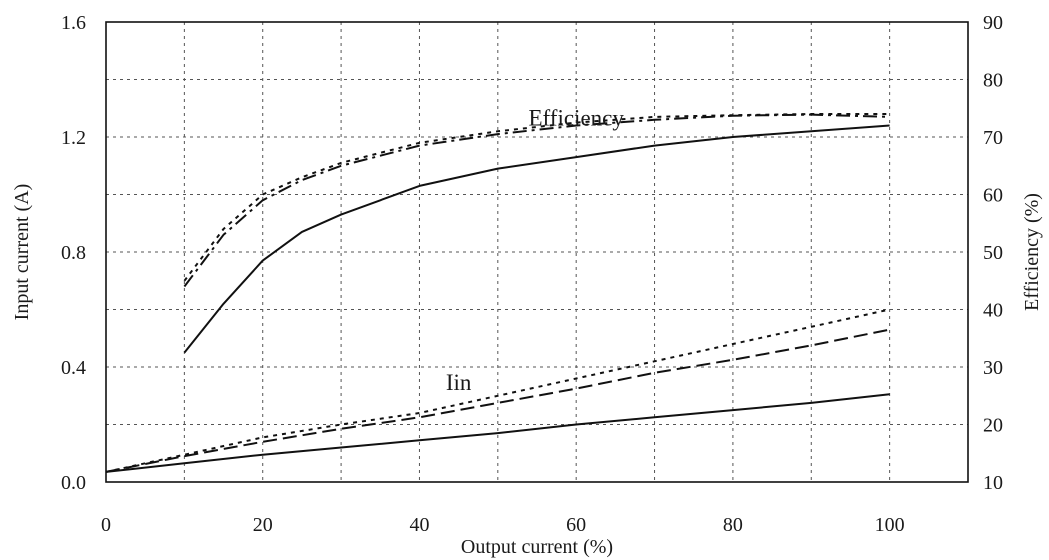 The height and width of the screenshot is (560, 1049). Describe the element at coordinates (263, 525) in the screenshot. I see `x-tick-label: 20` at that location.